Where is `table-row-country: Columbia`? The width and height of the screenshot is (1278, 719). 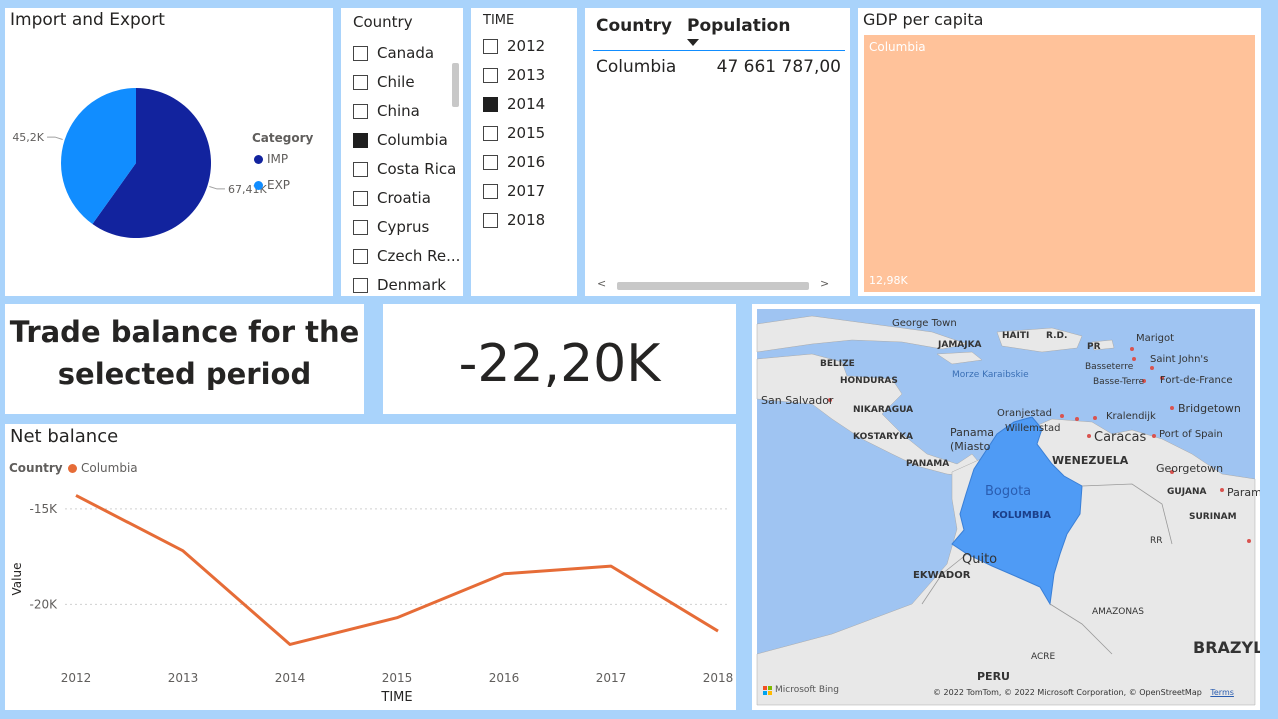 table-row-country: Columbia is located at coordinates (636, 67).